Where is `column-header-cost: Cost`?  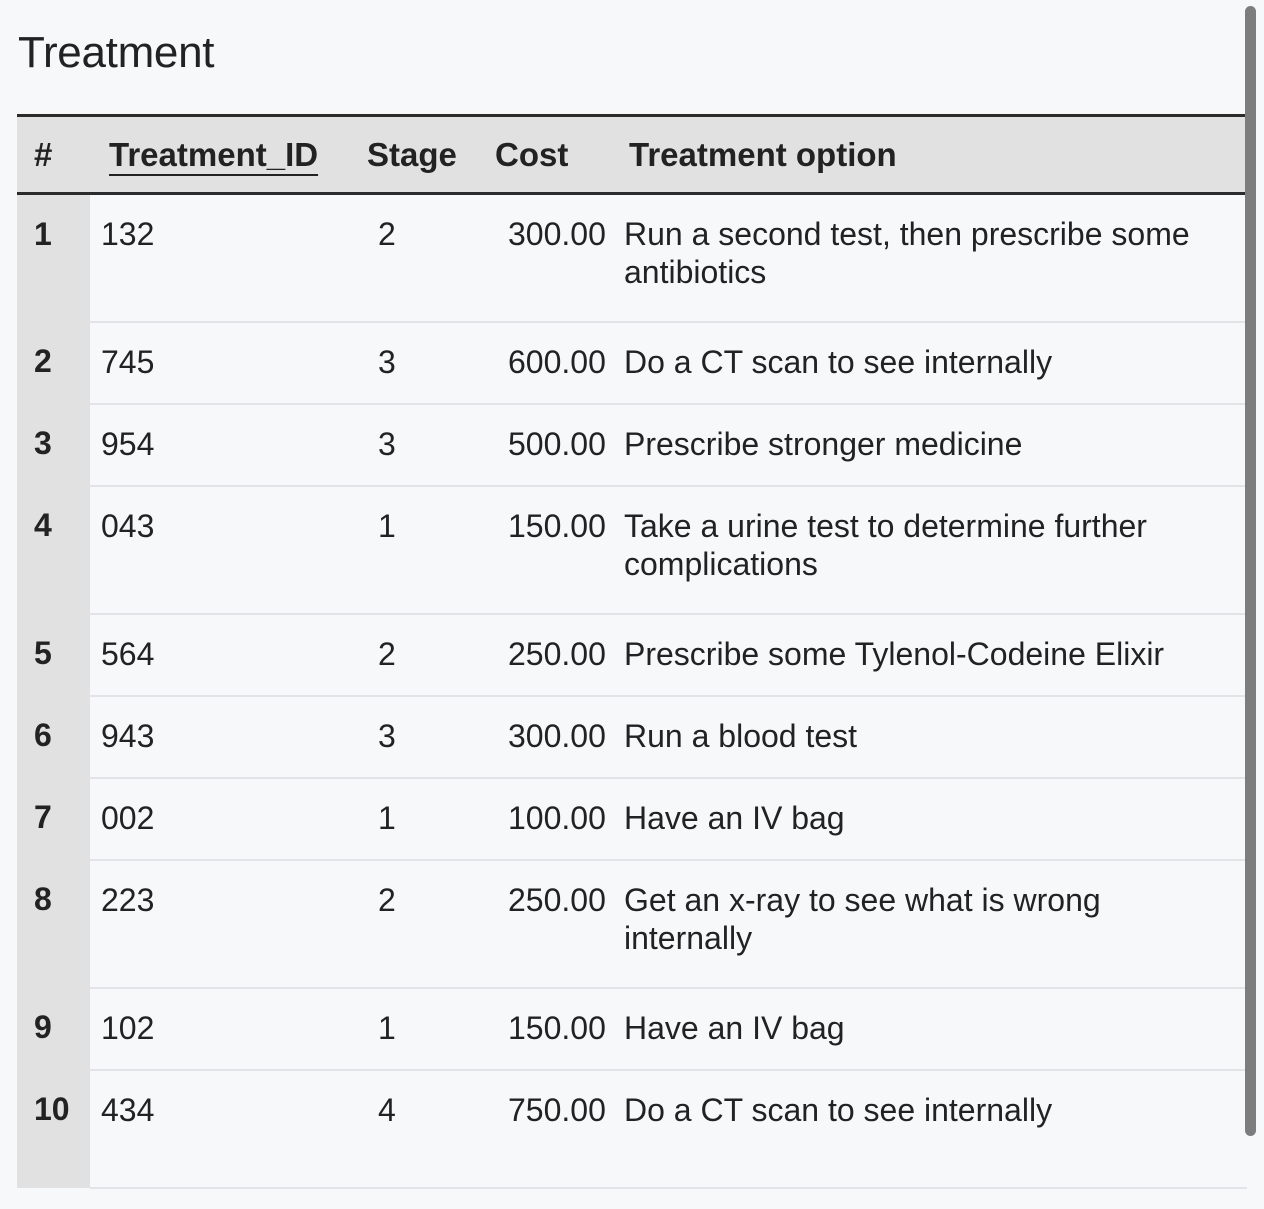 column-header-cost: Cost is located at coordinates (532, 154).